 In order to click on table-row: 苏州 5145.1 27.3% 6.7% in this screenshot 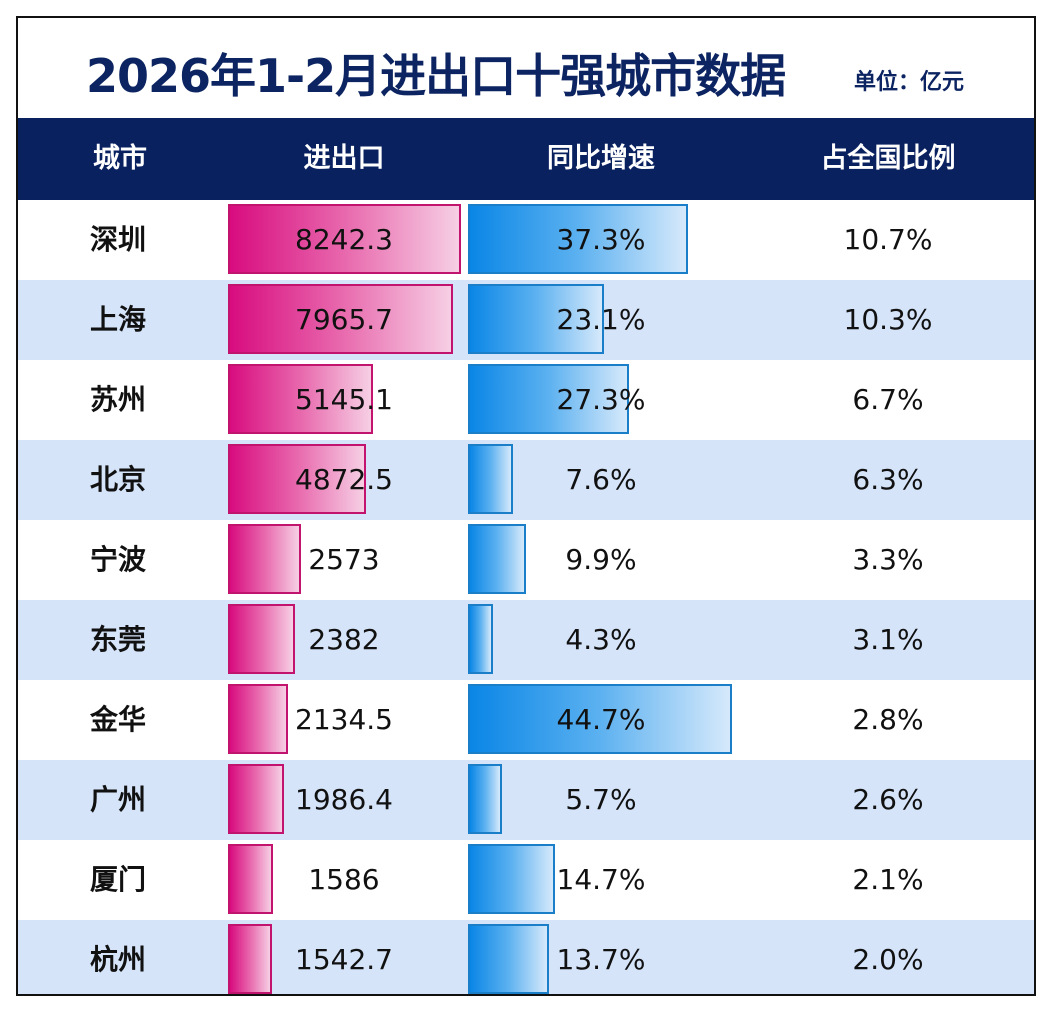, I will do `click(526, 400)`.